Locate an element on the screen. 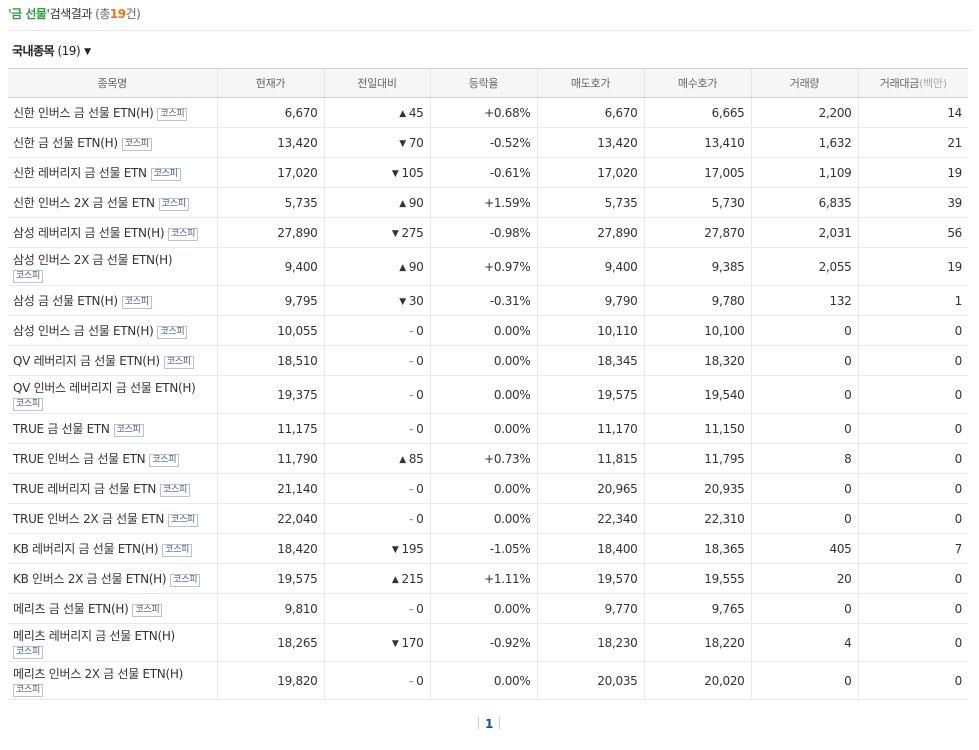 The width and height of the screenshot is (979, 750). stock-name-link: 메리츠 금 선물 ETN(H) is located at coordinates (71, 609).